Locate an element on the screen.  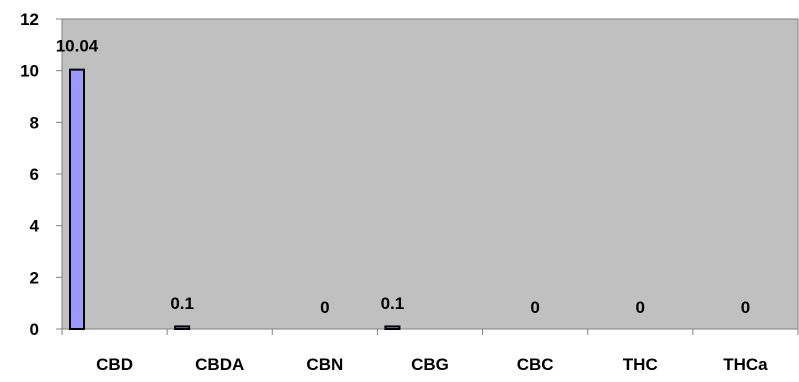
data-label: 10.04 is located at coordinates (77, 46).